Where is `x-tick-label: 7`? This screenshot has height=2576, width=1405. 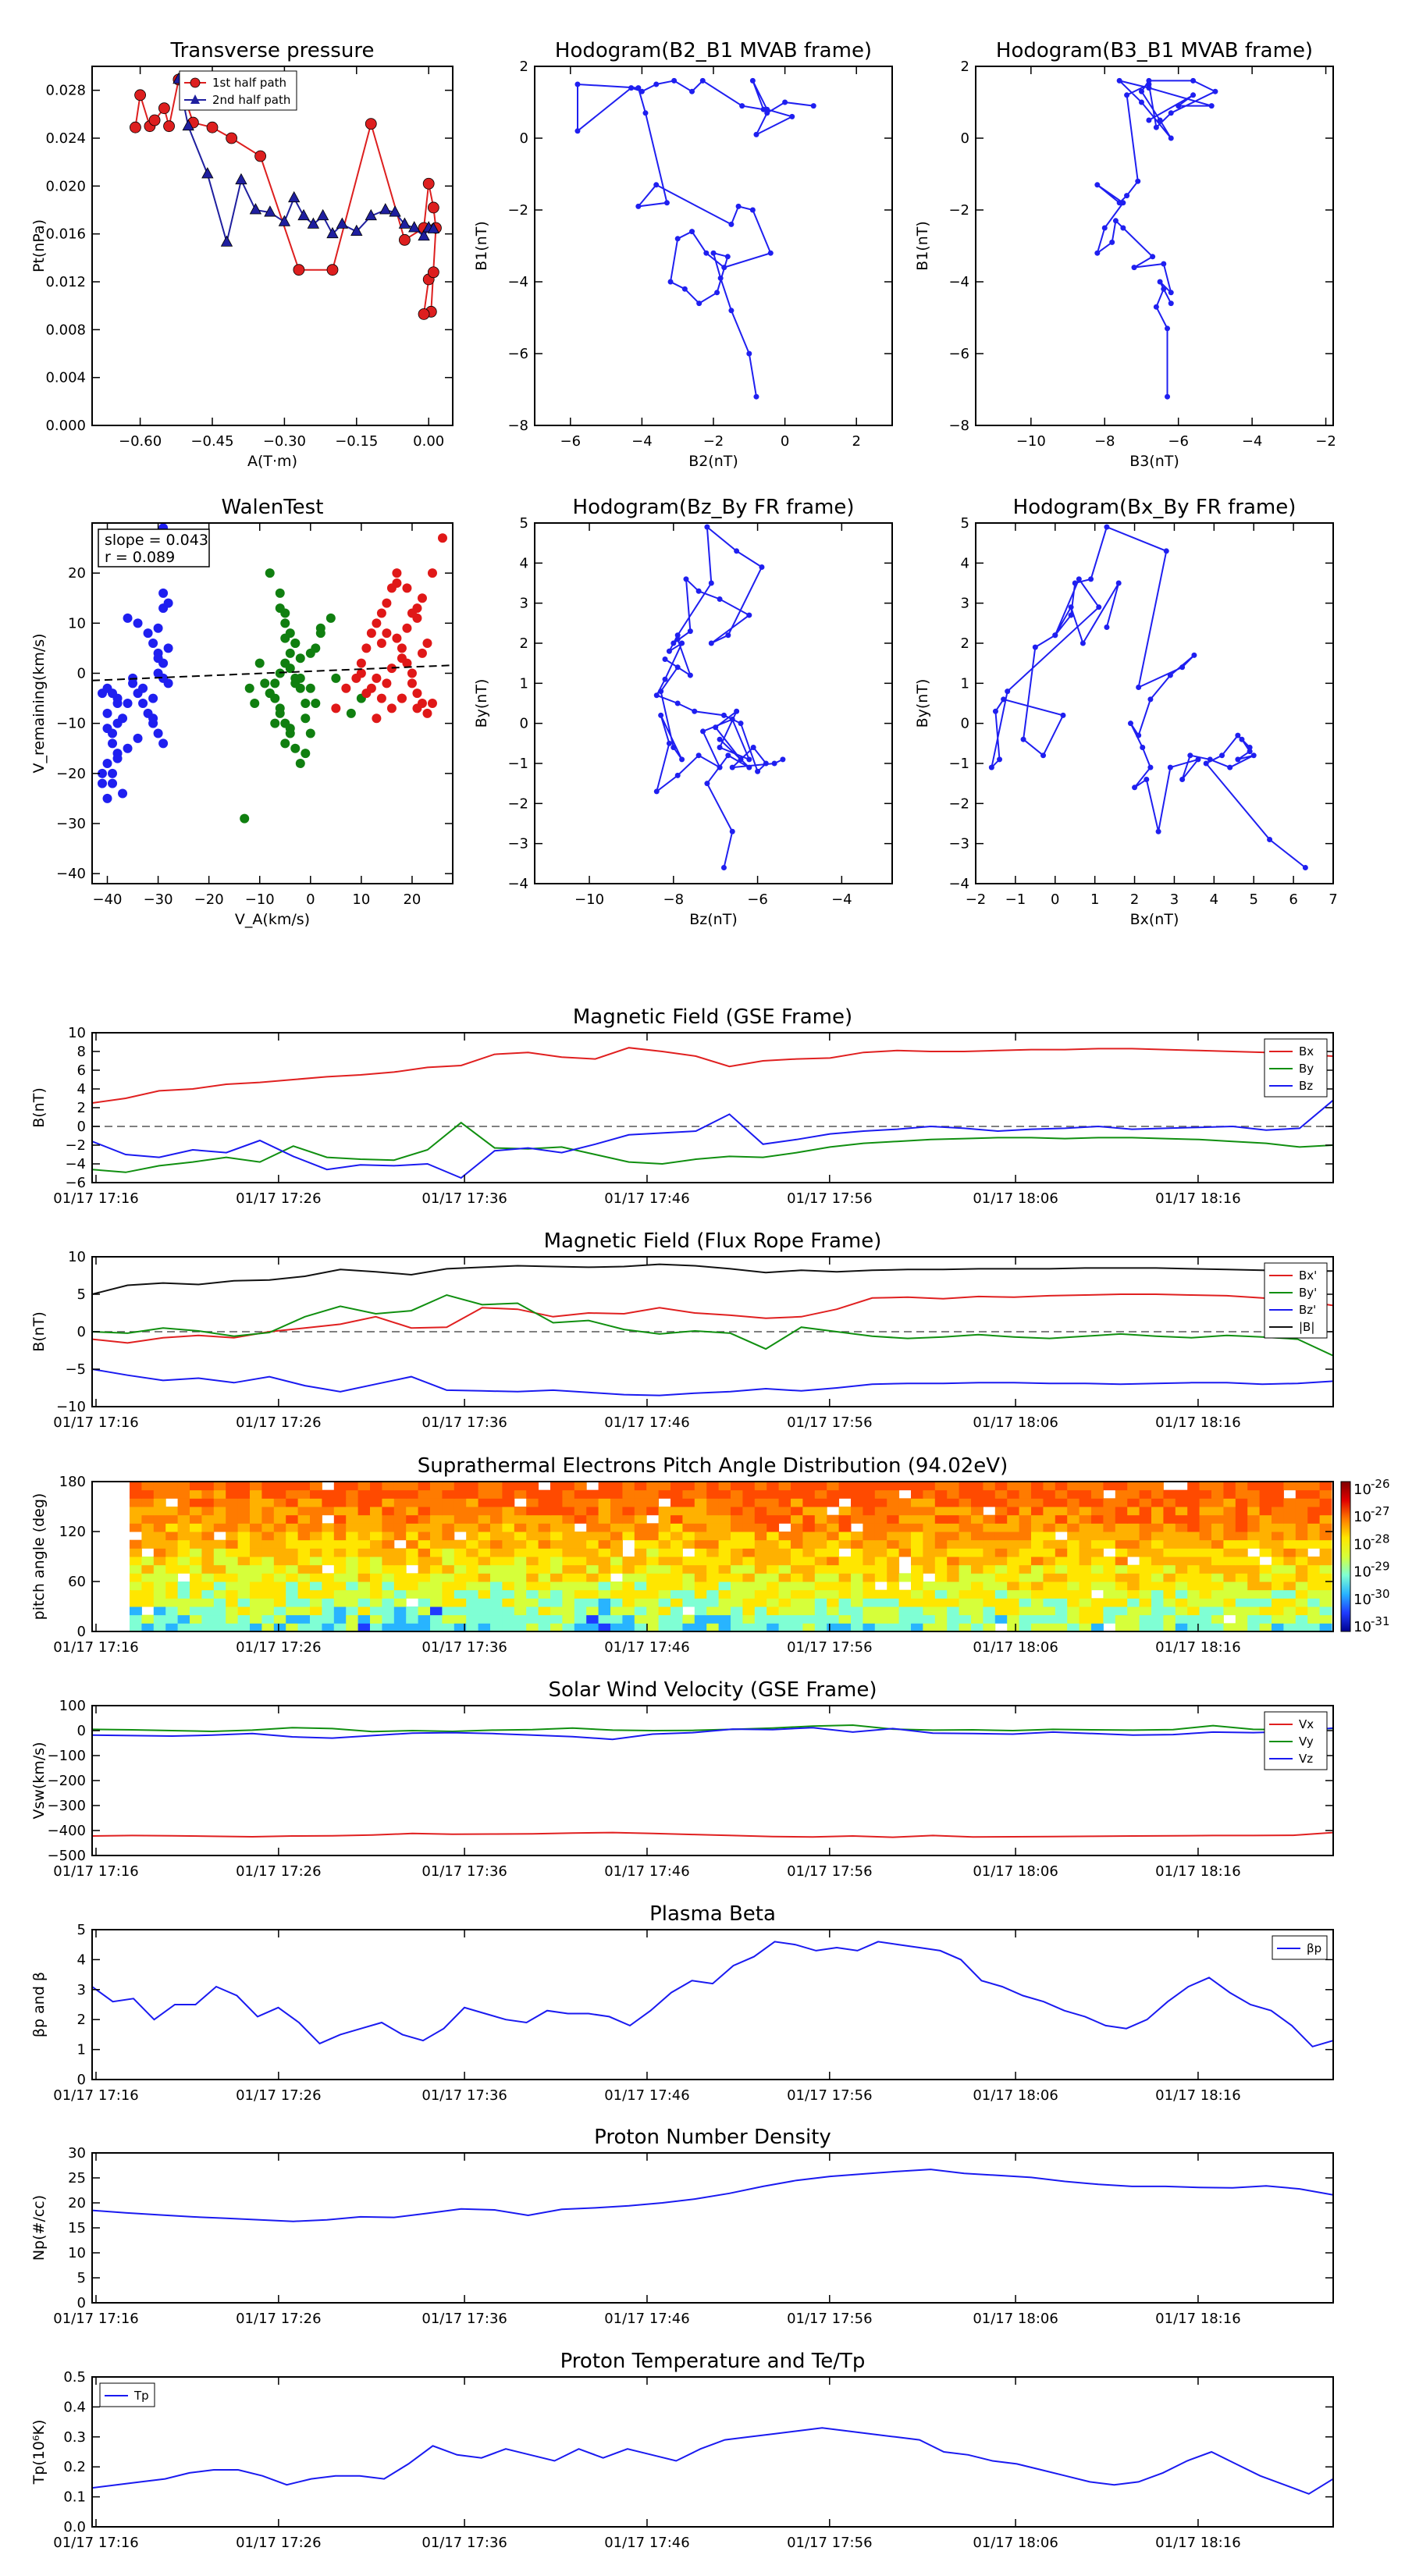
x-tick-label: 7 is located at coordinates (1333, 899).